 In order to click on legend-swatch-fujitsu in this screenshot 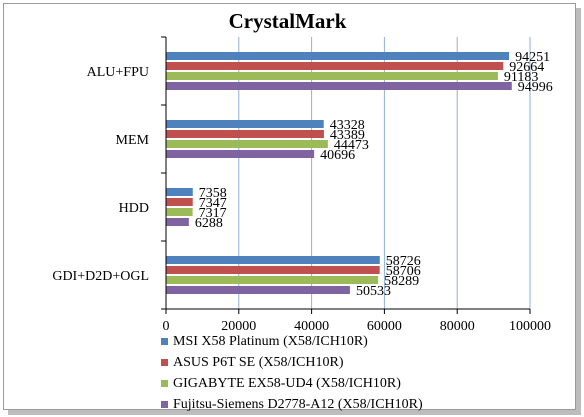, I will do `click(164, 404)`.